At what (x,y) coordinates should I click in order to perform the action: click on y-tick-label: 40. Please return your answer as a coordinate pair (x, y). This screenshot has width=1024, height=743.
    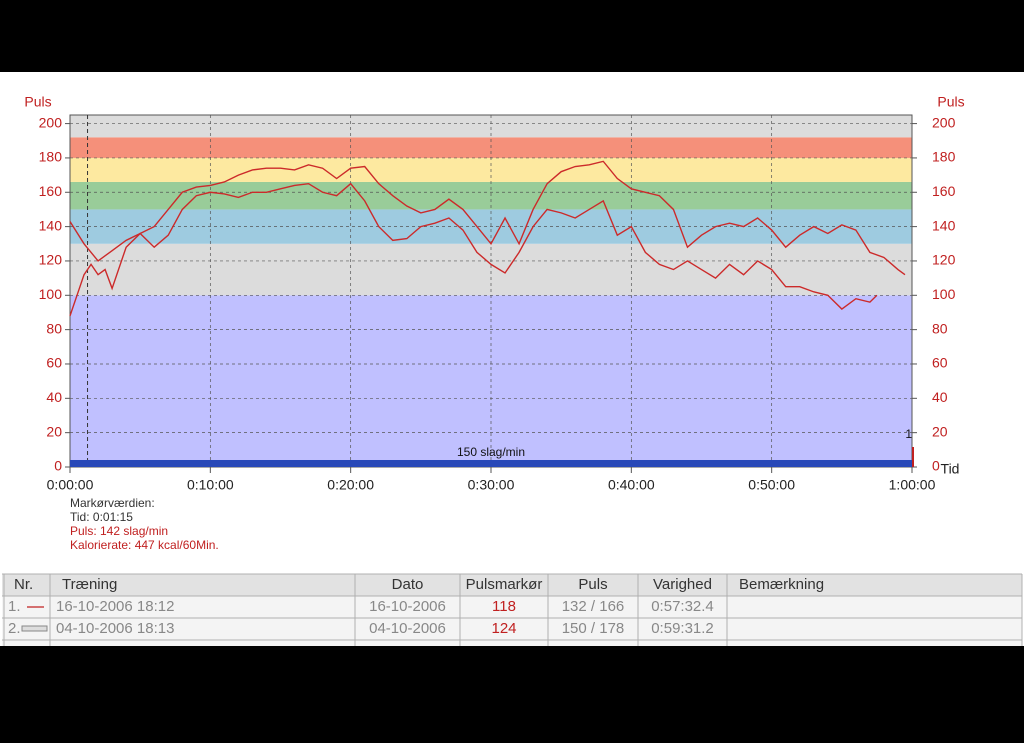
    Looking at the image, I should click on (54, 397).